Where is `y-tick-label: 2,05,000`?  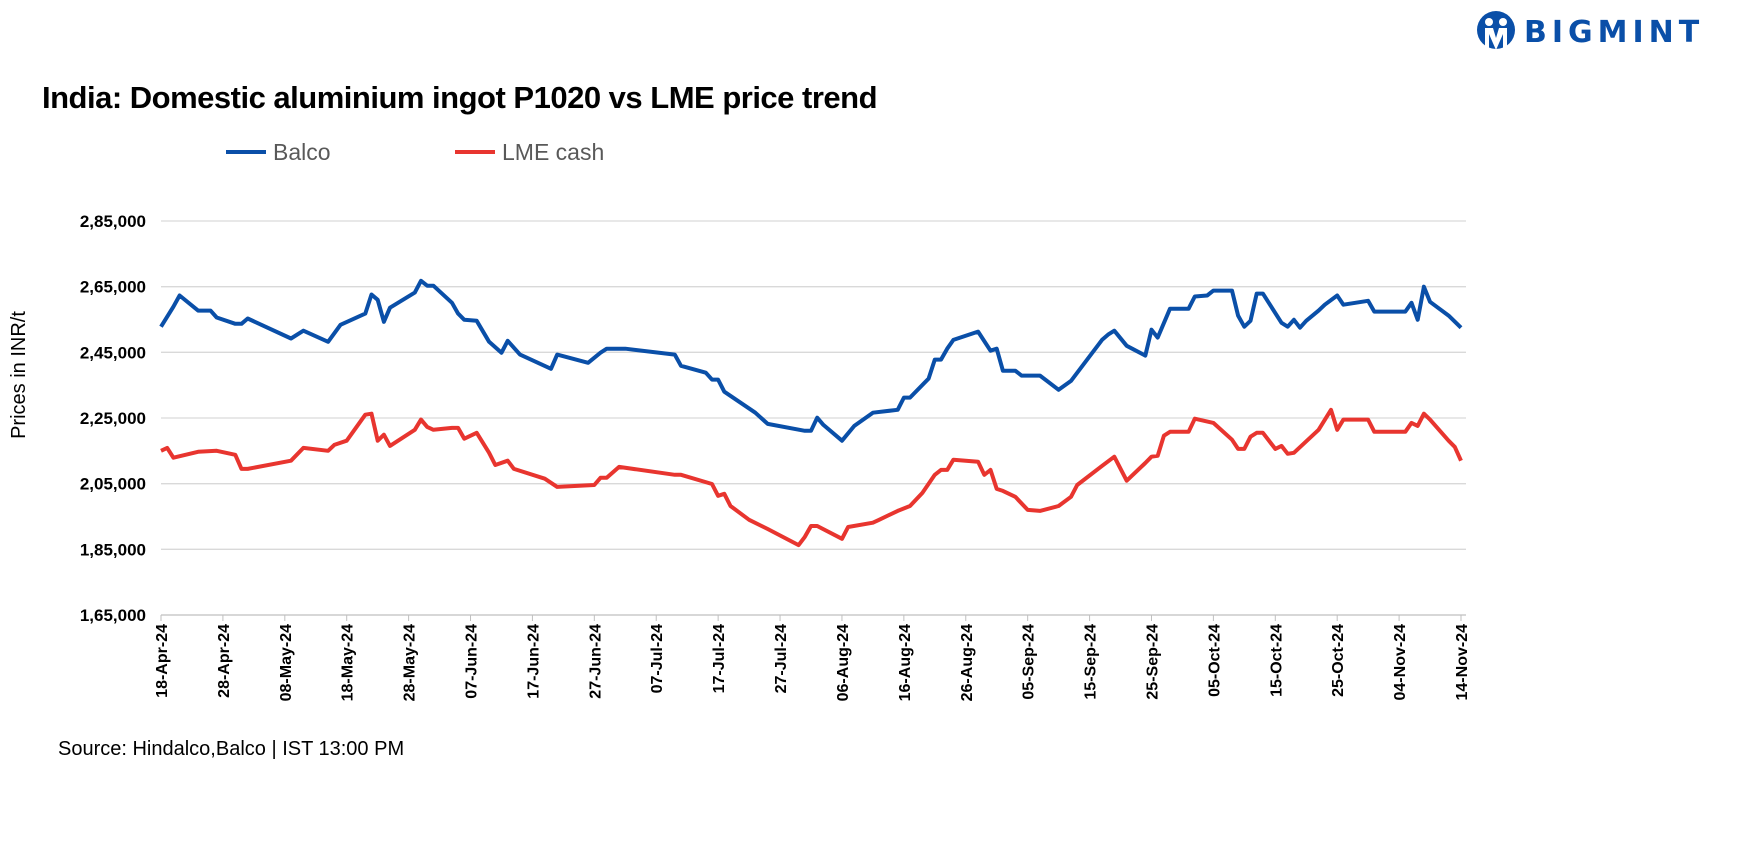
y-tick-label: 2,05,000 is located at coordinates (113, 484).